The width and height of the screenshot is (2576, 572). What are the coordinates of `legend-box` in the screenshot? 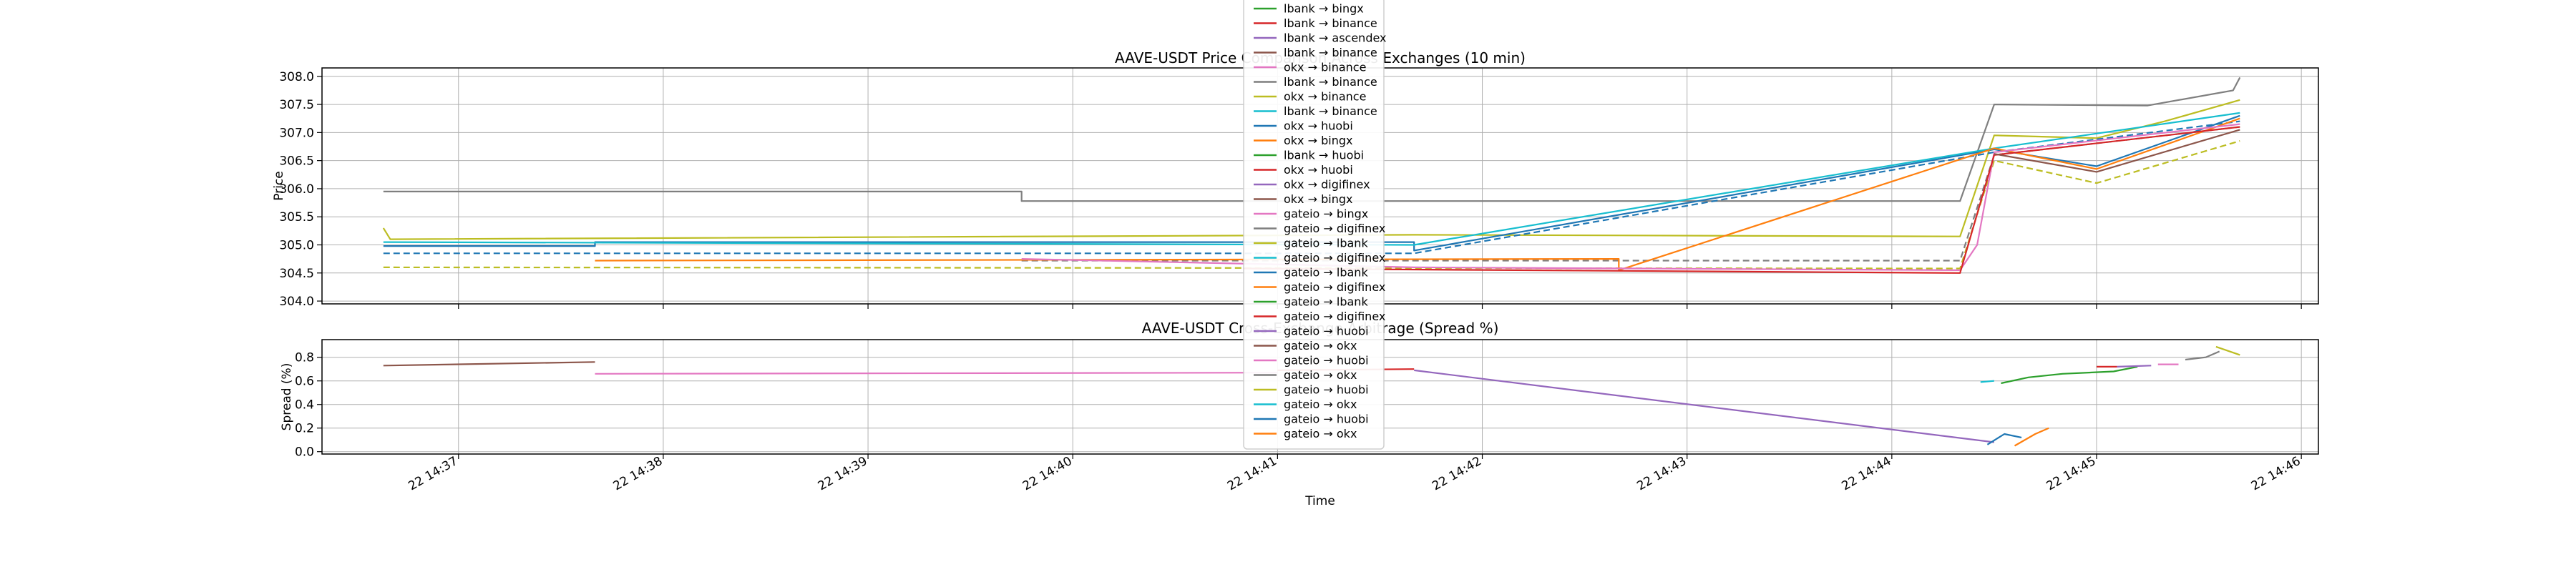 It's located at (1314, 225).